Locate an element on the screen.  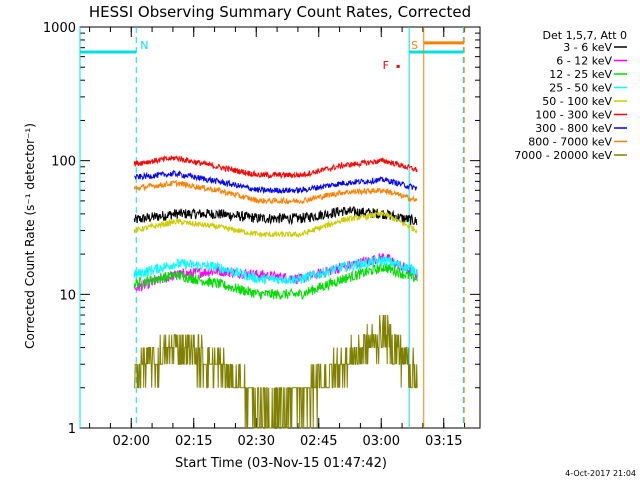
y-axis-label: Corrected Count Rate (s⁻¹ detector⁻¹) is located at coordinates (30, 236).